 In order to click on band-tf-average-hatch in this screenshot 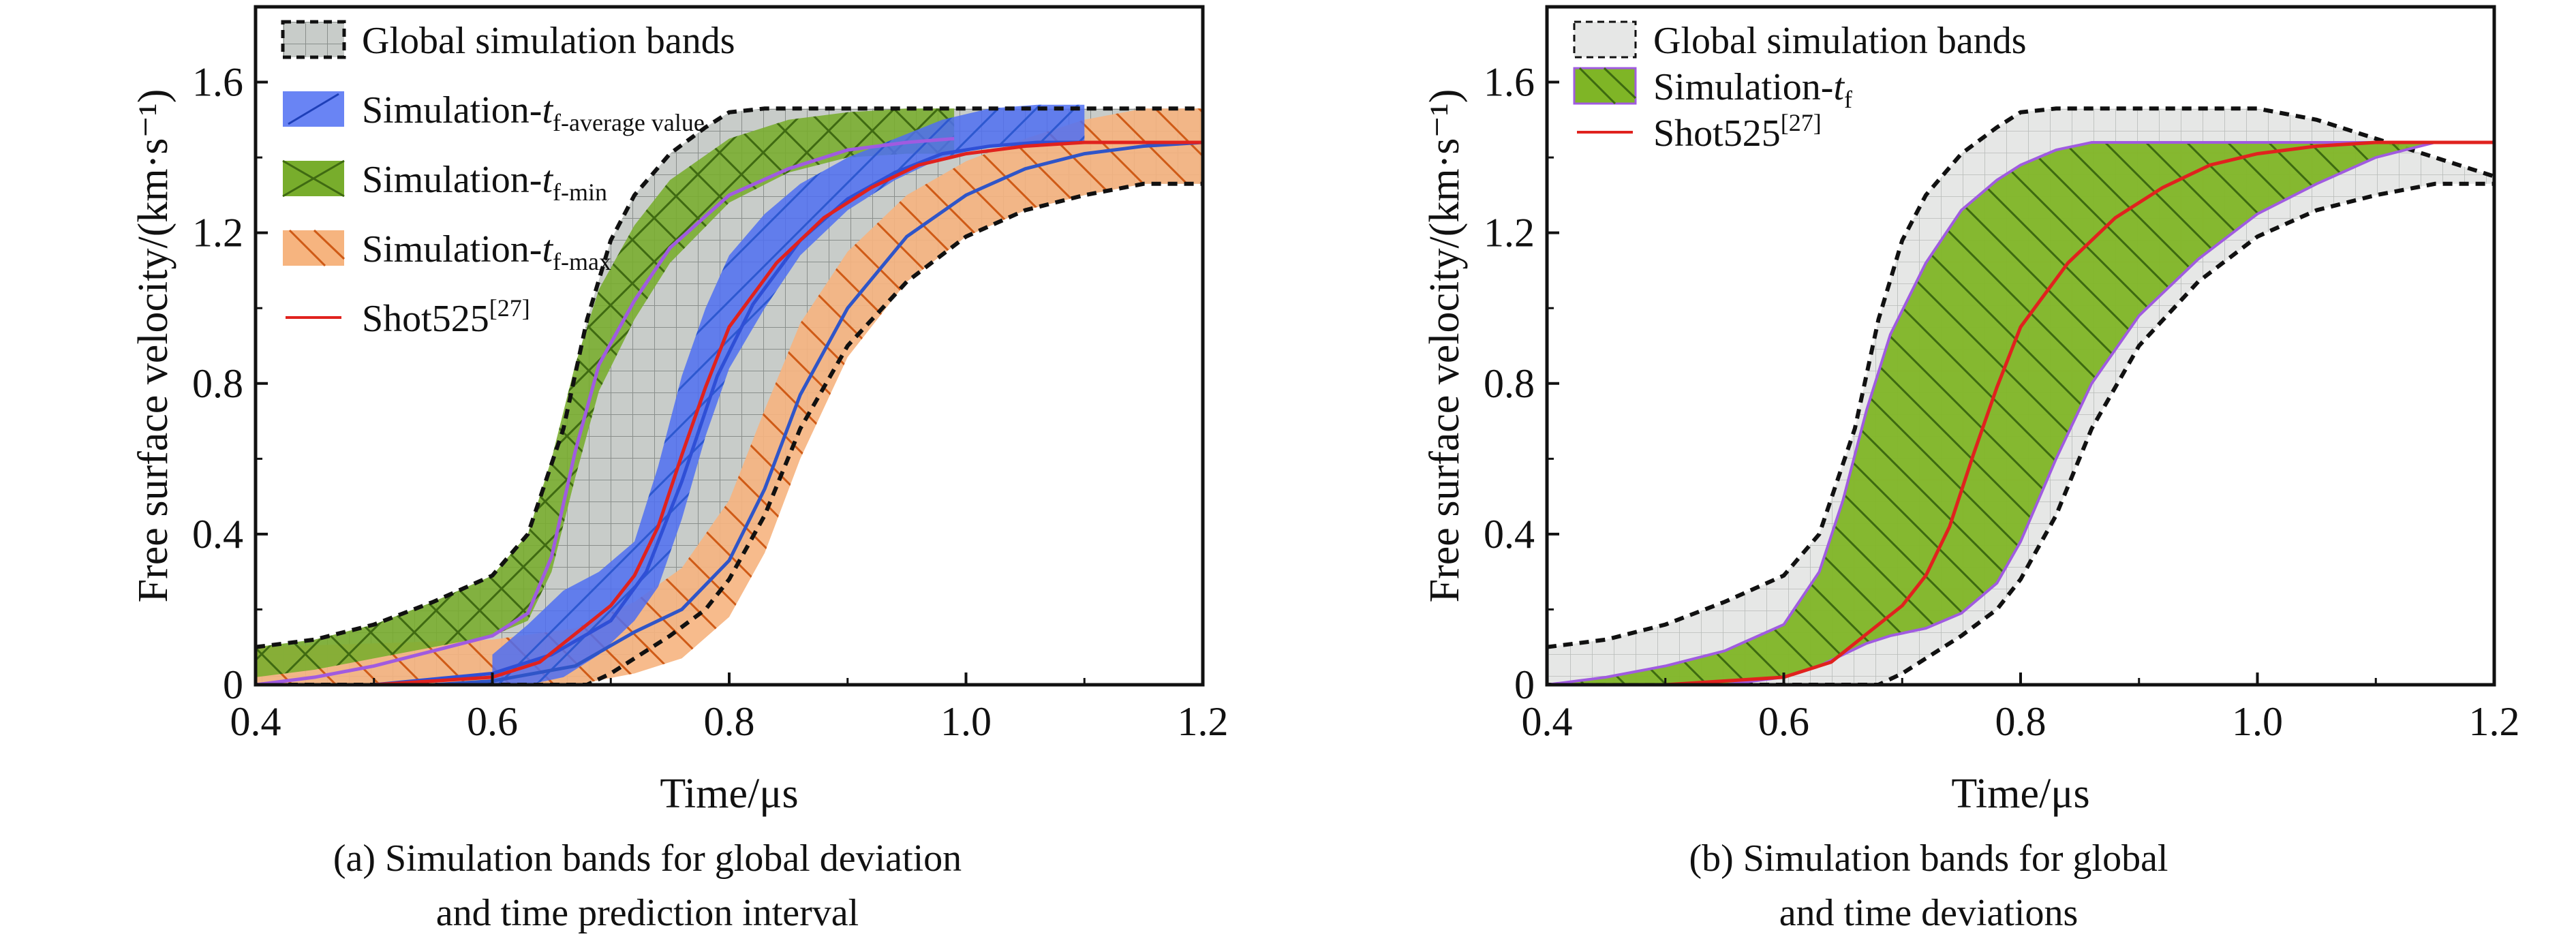, I will do `click(789, 394)`.